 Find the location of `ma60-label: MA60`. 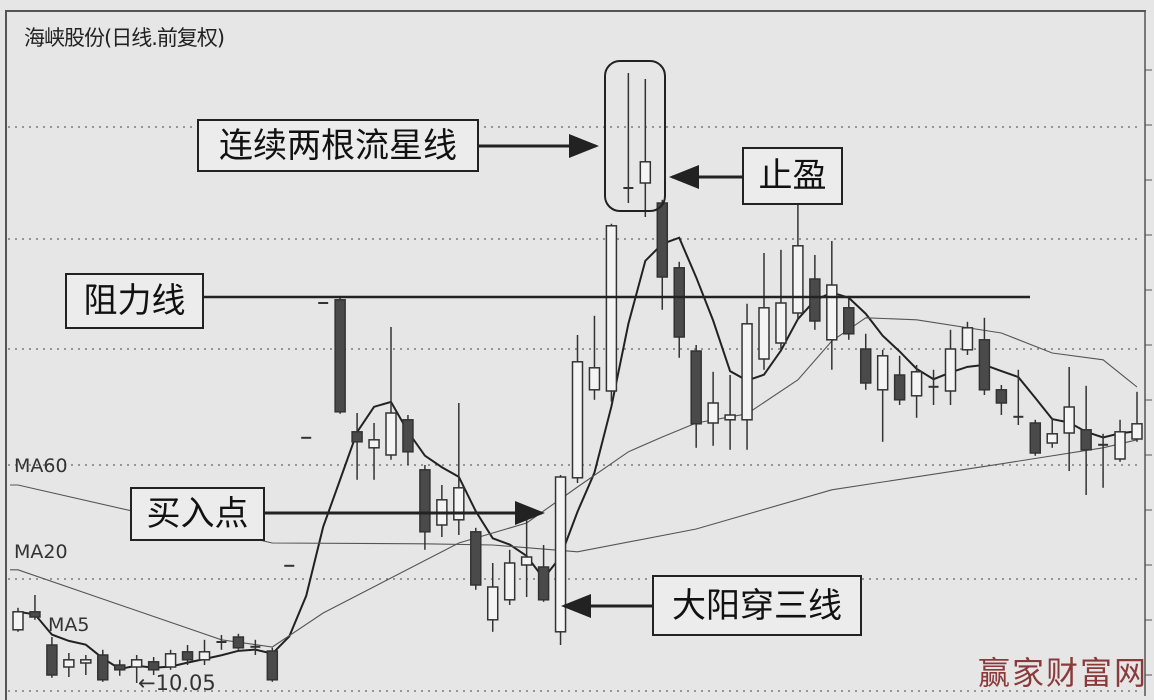

ma60-label: MA60 is located at coordinates (41, 466).